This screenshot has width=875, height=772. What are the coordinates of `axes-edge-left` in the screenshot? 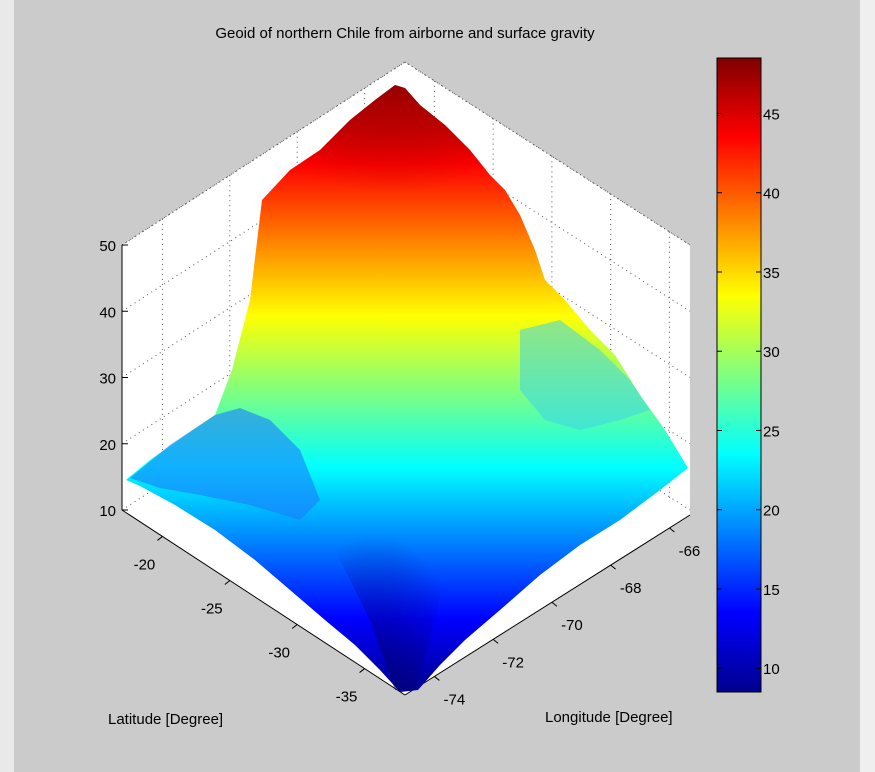 It's located at (263, 153).